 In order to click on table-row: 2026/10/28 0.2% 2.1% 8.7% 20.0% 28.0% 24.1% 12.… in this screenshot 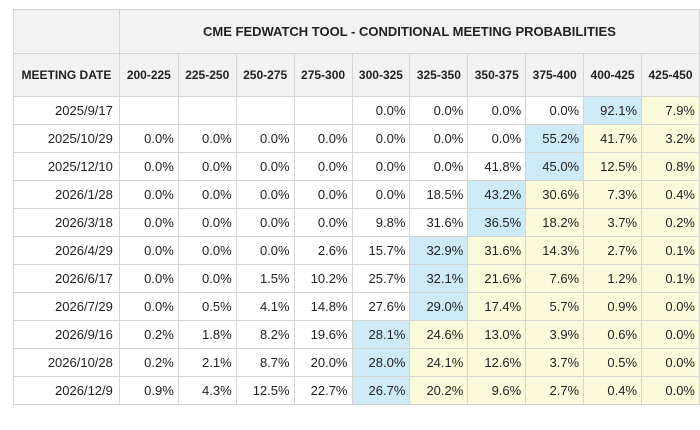, I will do `click(356, 362)`.